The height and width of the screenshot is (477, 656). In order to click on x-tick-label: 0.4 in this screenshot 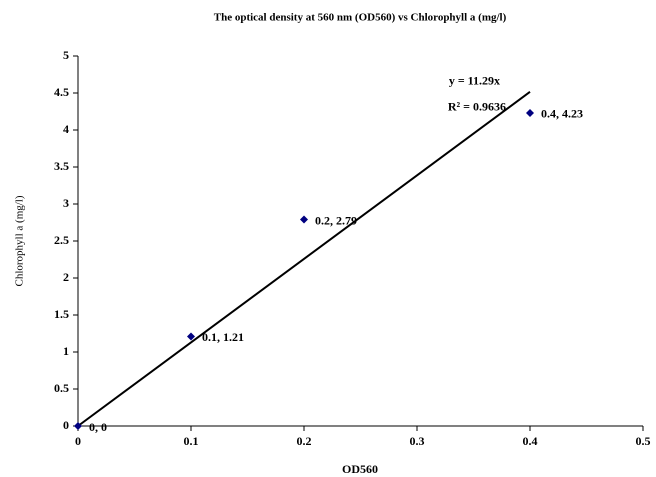, I will do `click(530, 441)`.